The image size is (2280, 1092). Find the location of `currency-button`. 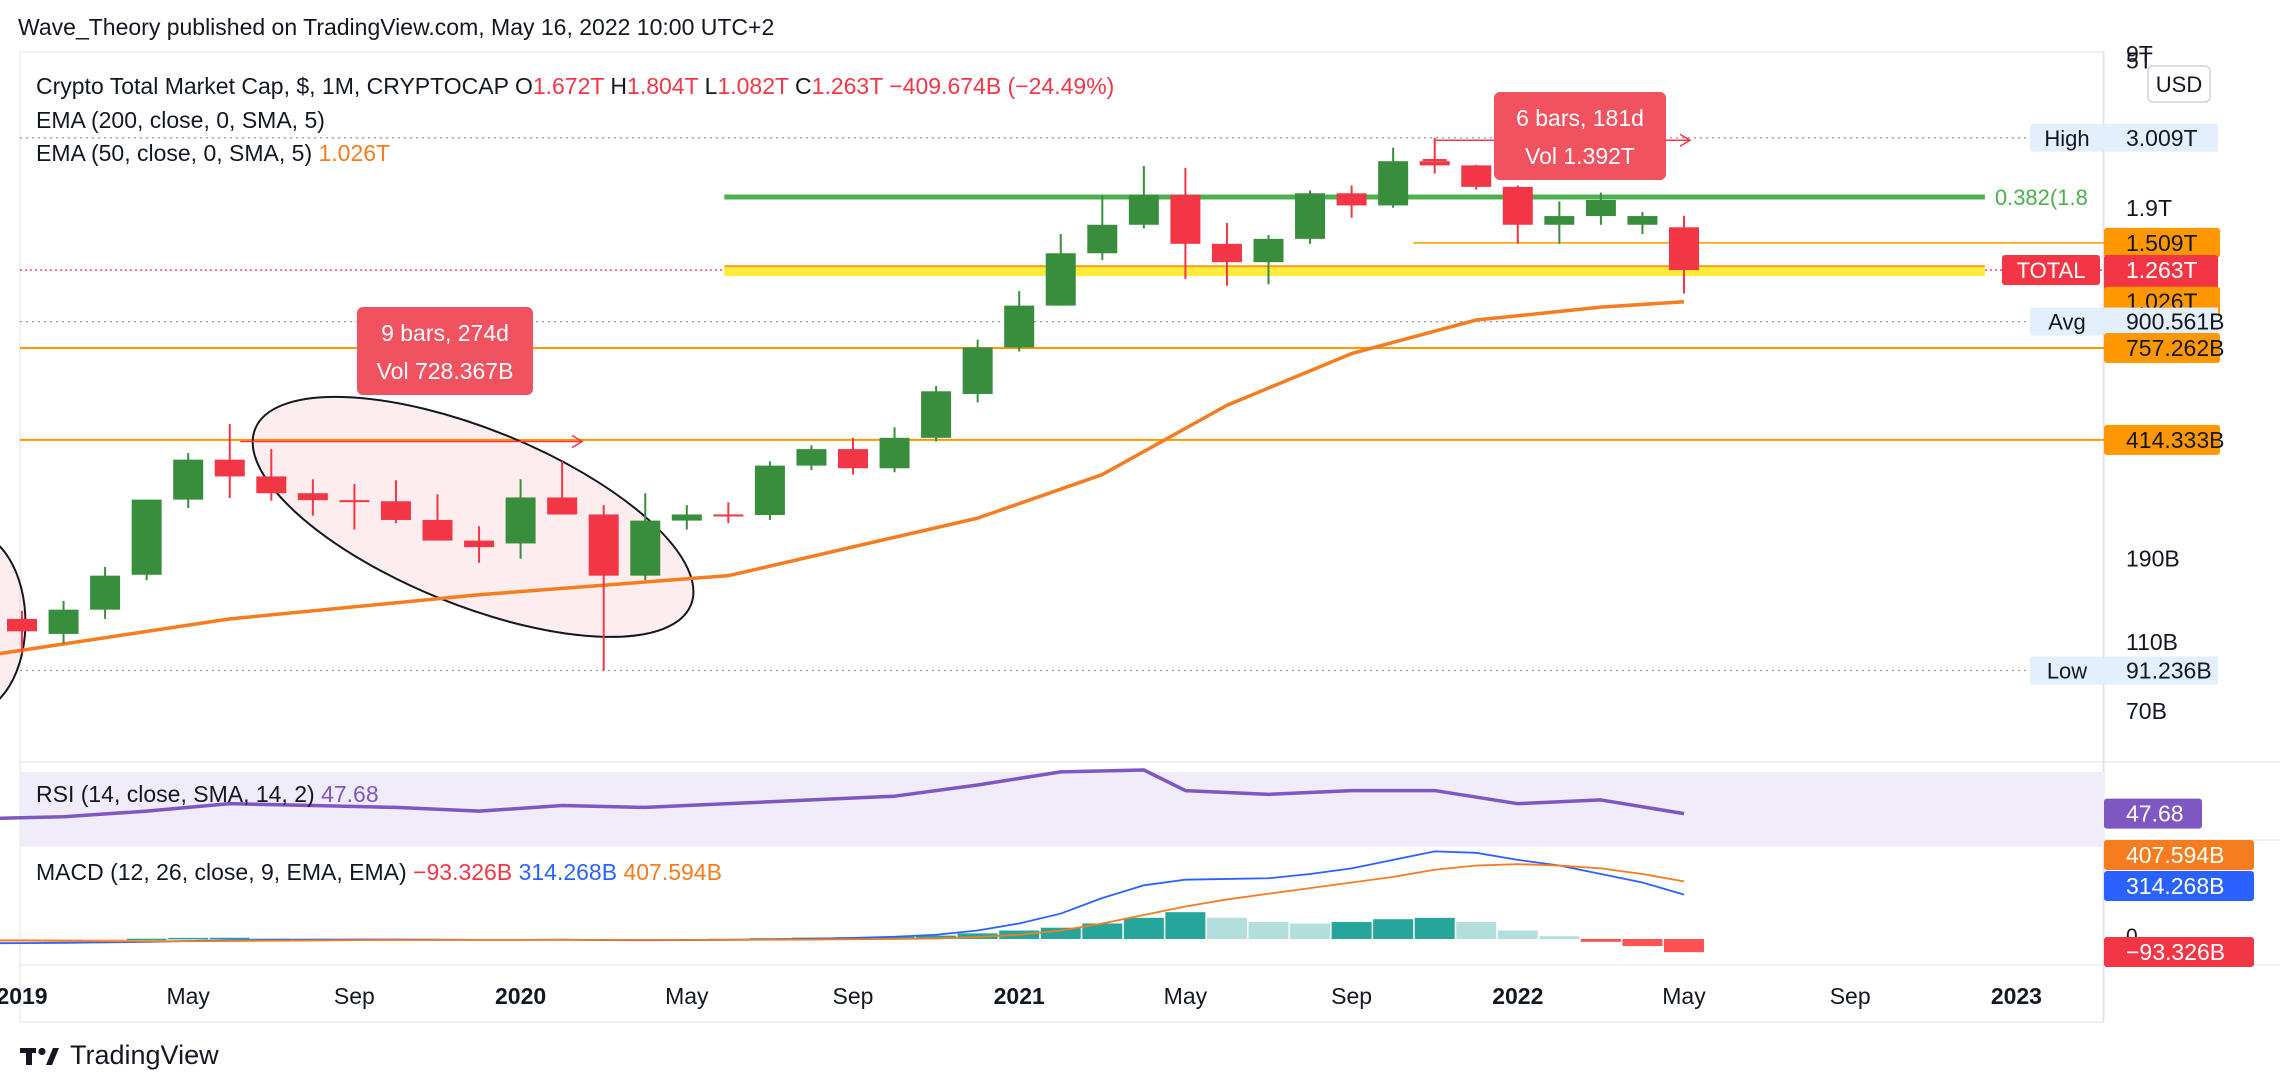

currency-button is located at coordinates (2179, 84).